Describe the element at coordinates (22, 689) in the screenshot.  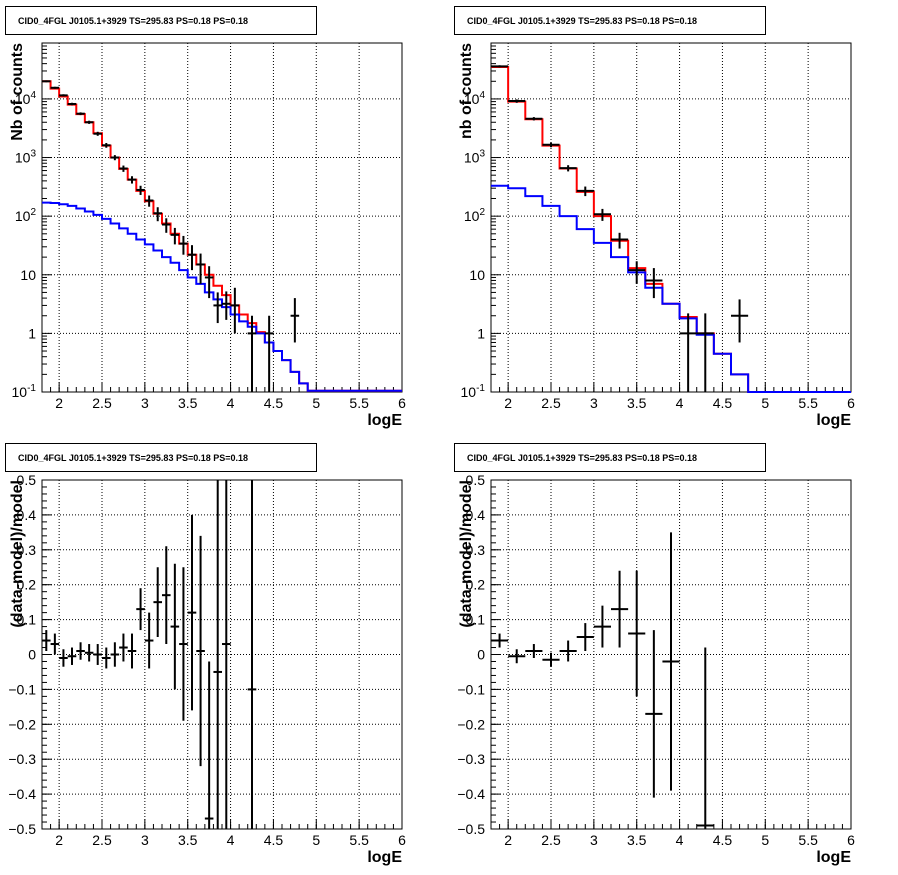
I see `y-tick-label: −0.1` at that location.